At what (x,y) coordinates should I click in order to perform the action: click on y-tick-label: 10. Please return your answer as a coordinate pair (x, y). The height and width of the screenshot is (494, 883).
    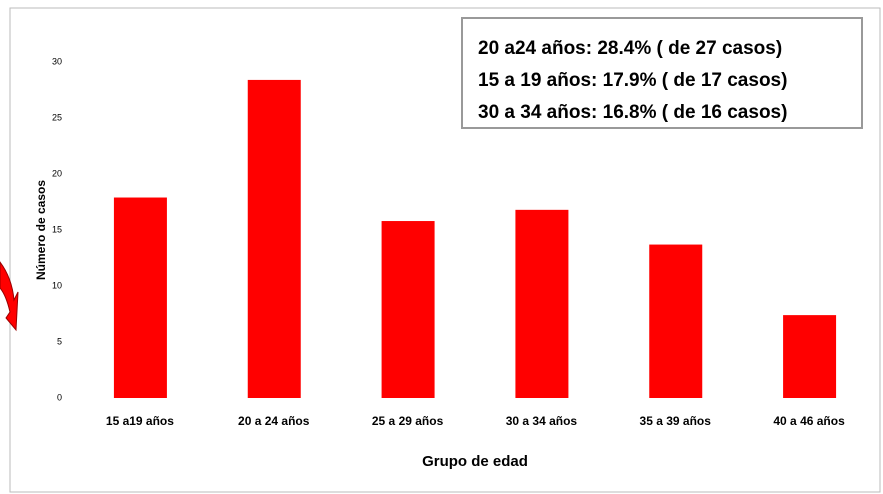
    Looking at the image, I should click on (57, 285).